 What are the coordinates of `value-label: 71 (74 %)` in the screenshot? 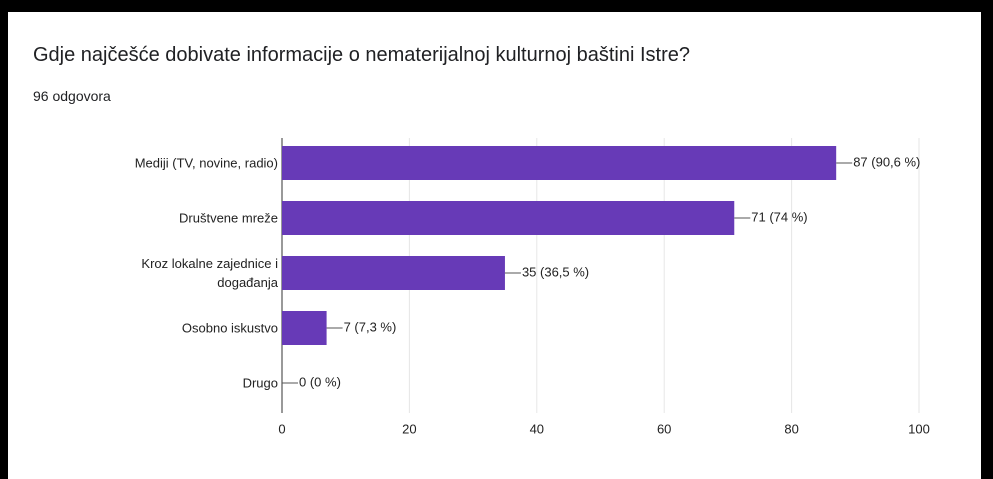 It's located at (779, 216).